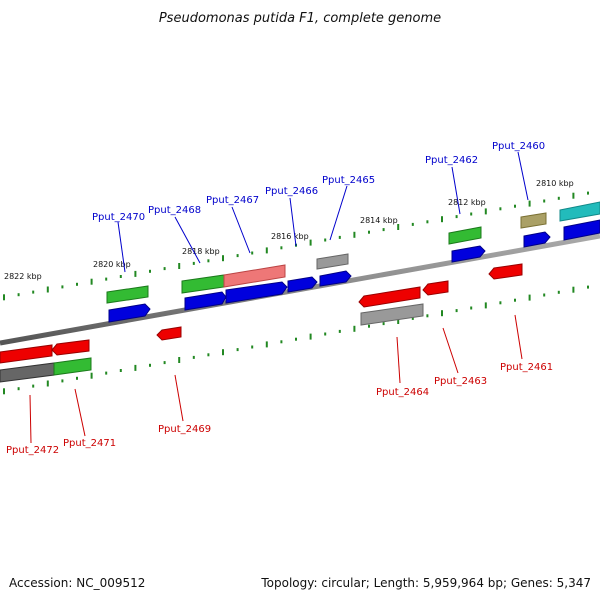 The height and width of the screenshot is (600, 600). Describe the element at coordinates (300, 18) in the screenshot. I see `map-title: Pseudomonas putida F1, complete genome` at that location.